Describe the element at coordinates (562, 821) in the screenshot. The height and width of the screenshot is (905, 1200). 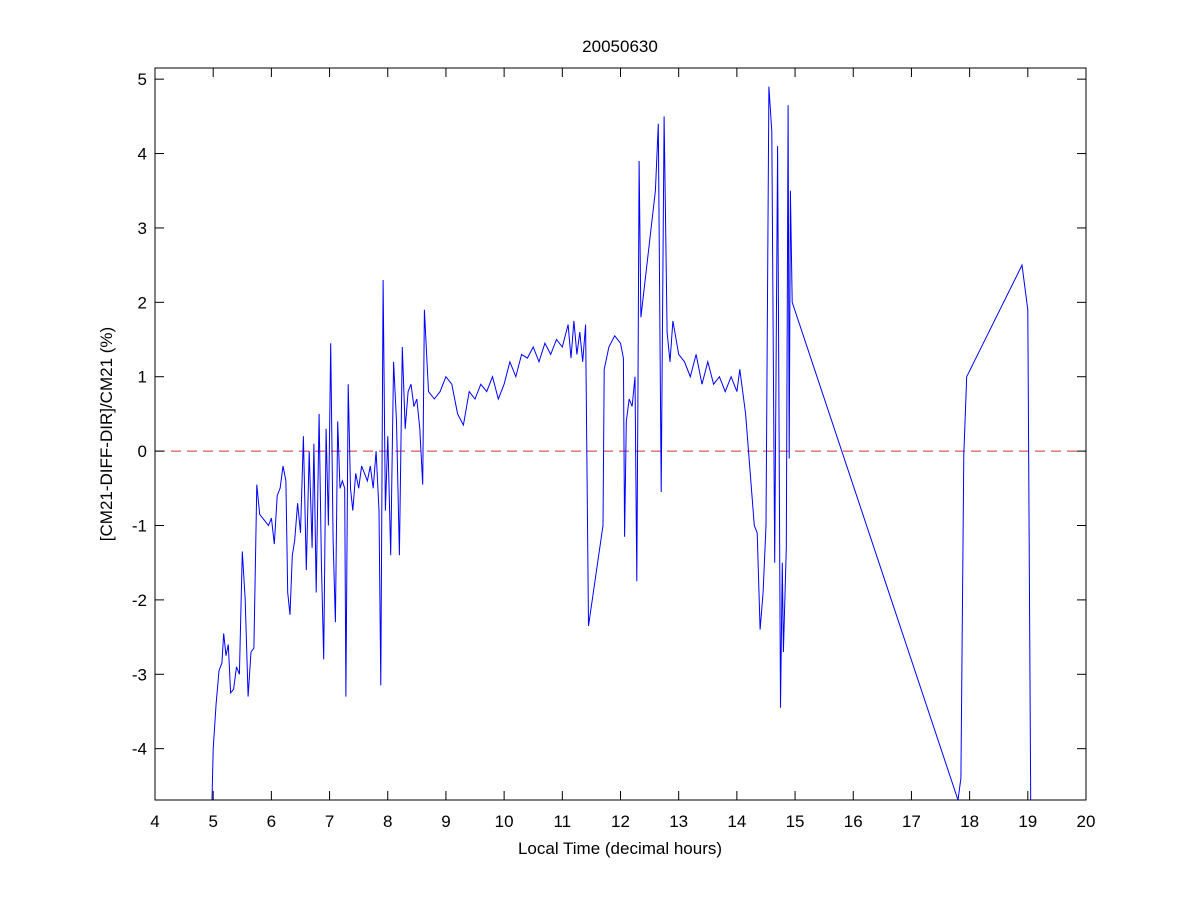
I see `x-tick-label: 11` at that location.